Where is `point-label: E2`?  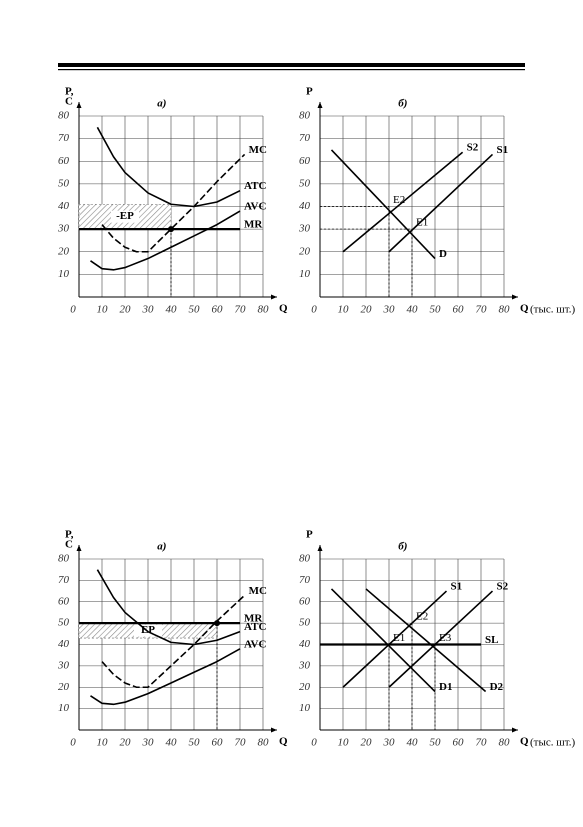
point-label: E2 is located at coordinates (422, 617).